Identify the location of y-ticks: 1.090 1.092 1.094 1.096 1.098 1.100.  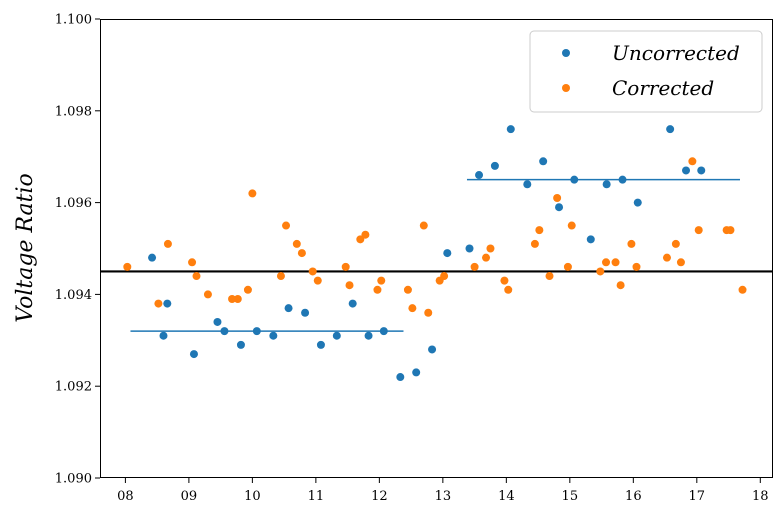
(77, 250).